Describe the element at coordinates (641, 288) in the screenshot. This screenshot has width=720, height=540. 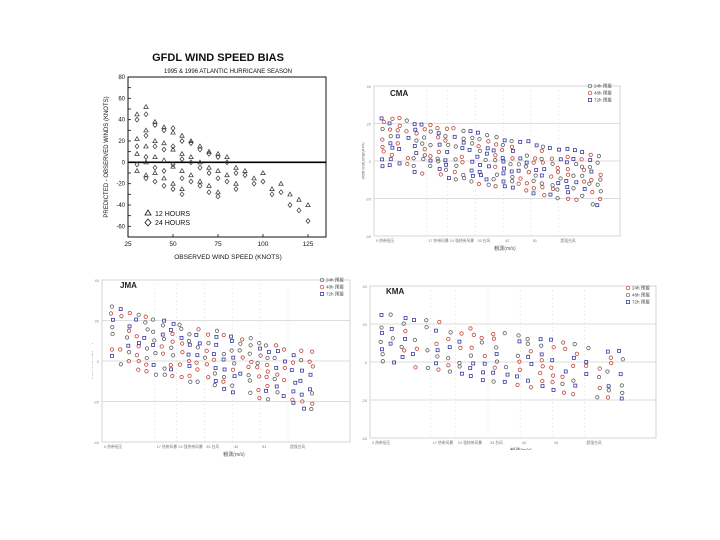
I see `legend-label: 24h 预报` at that location.